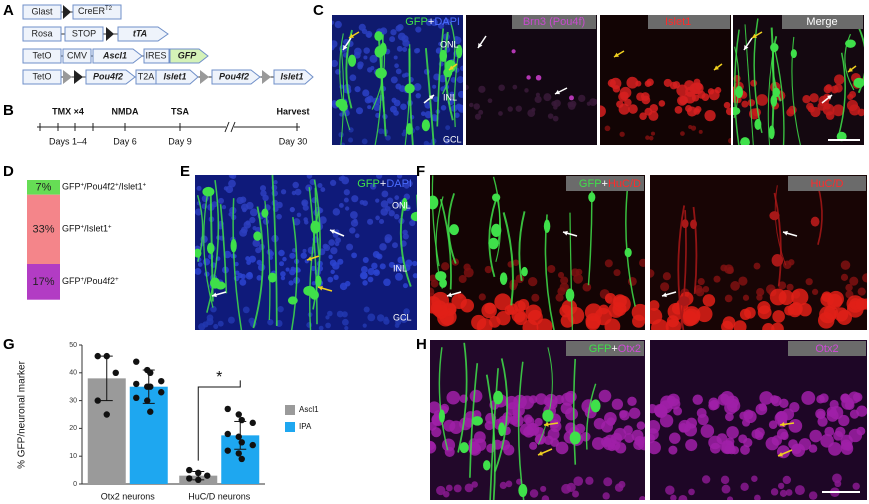 The height and width of the screenshot is (504, 869). I want to click on construct-label: Ascl1, so click(114, 55).